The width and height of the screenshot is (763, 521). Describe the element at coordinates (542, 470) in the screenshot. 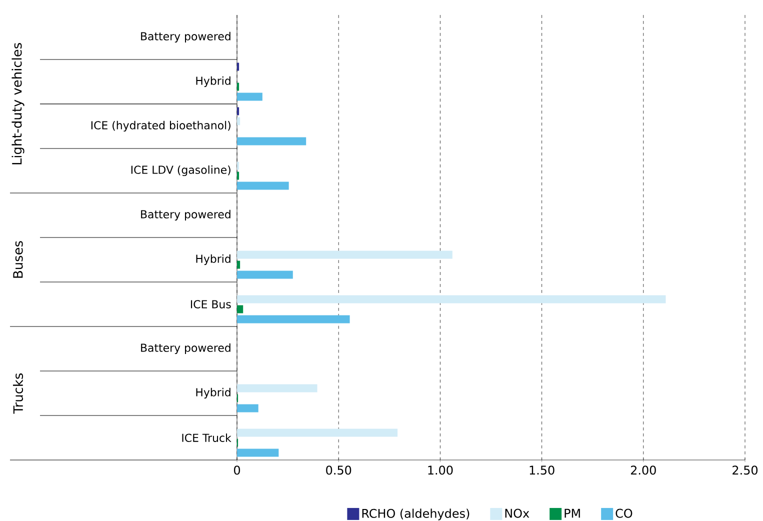

I see `x-tick-label: 1.50` at that location.